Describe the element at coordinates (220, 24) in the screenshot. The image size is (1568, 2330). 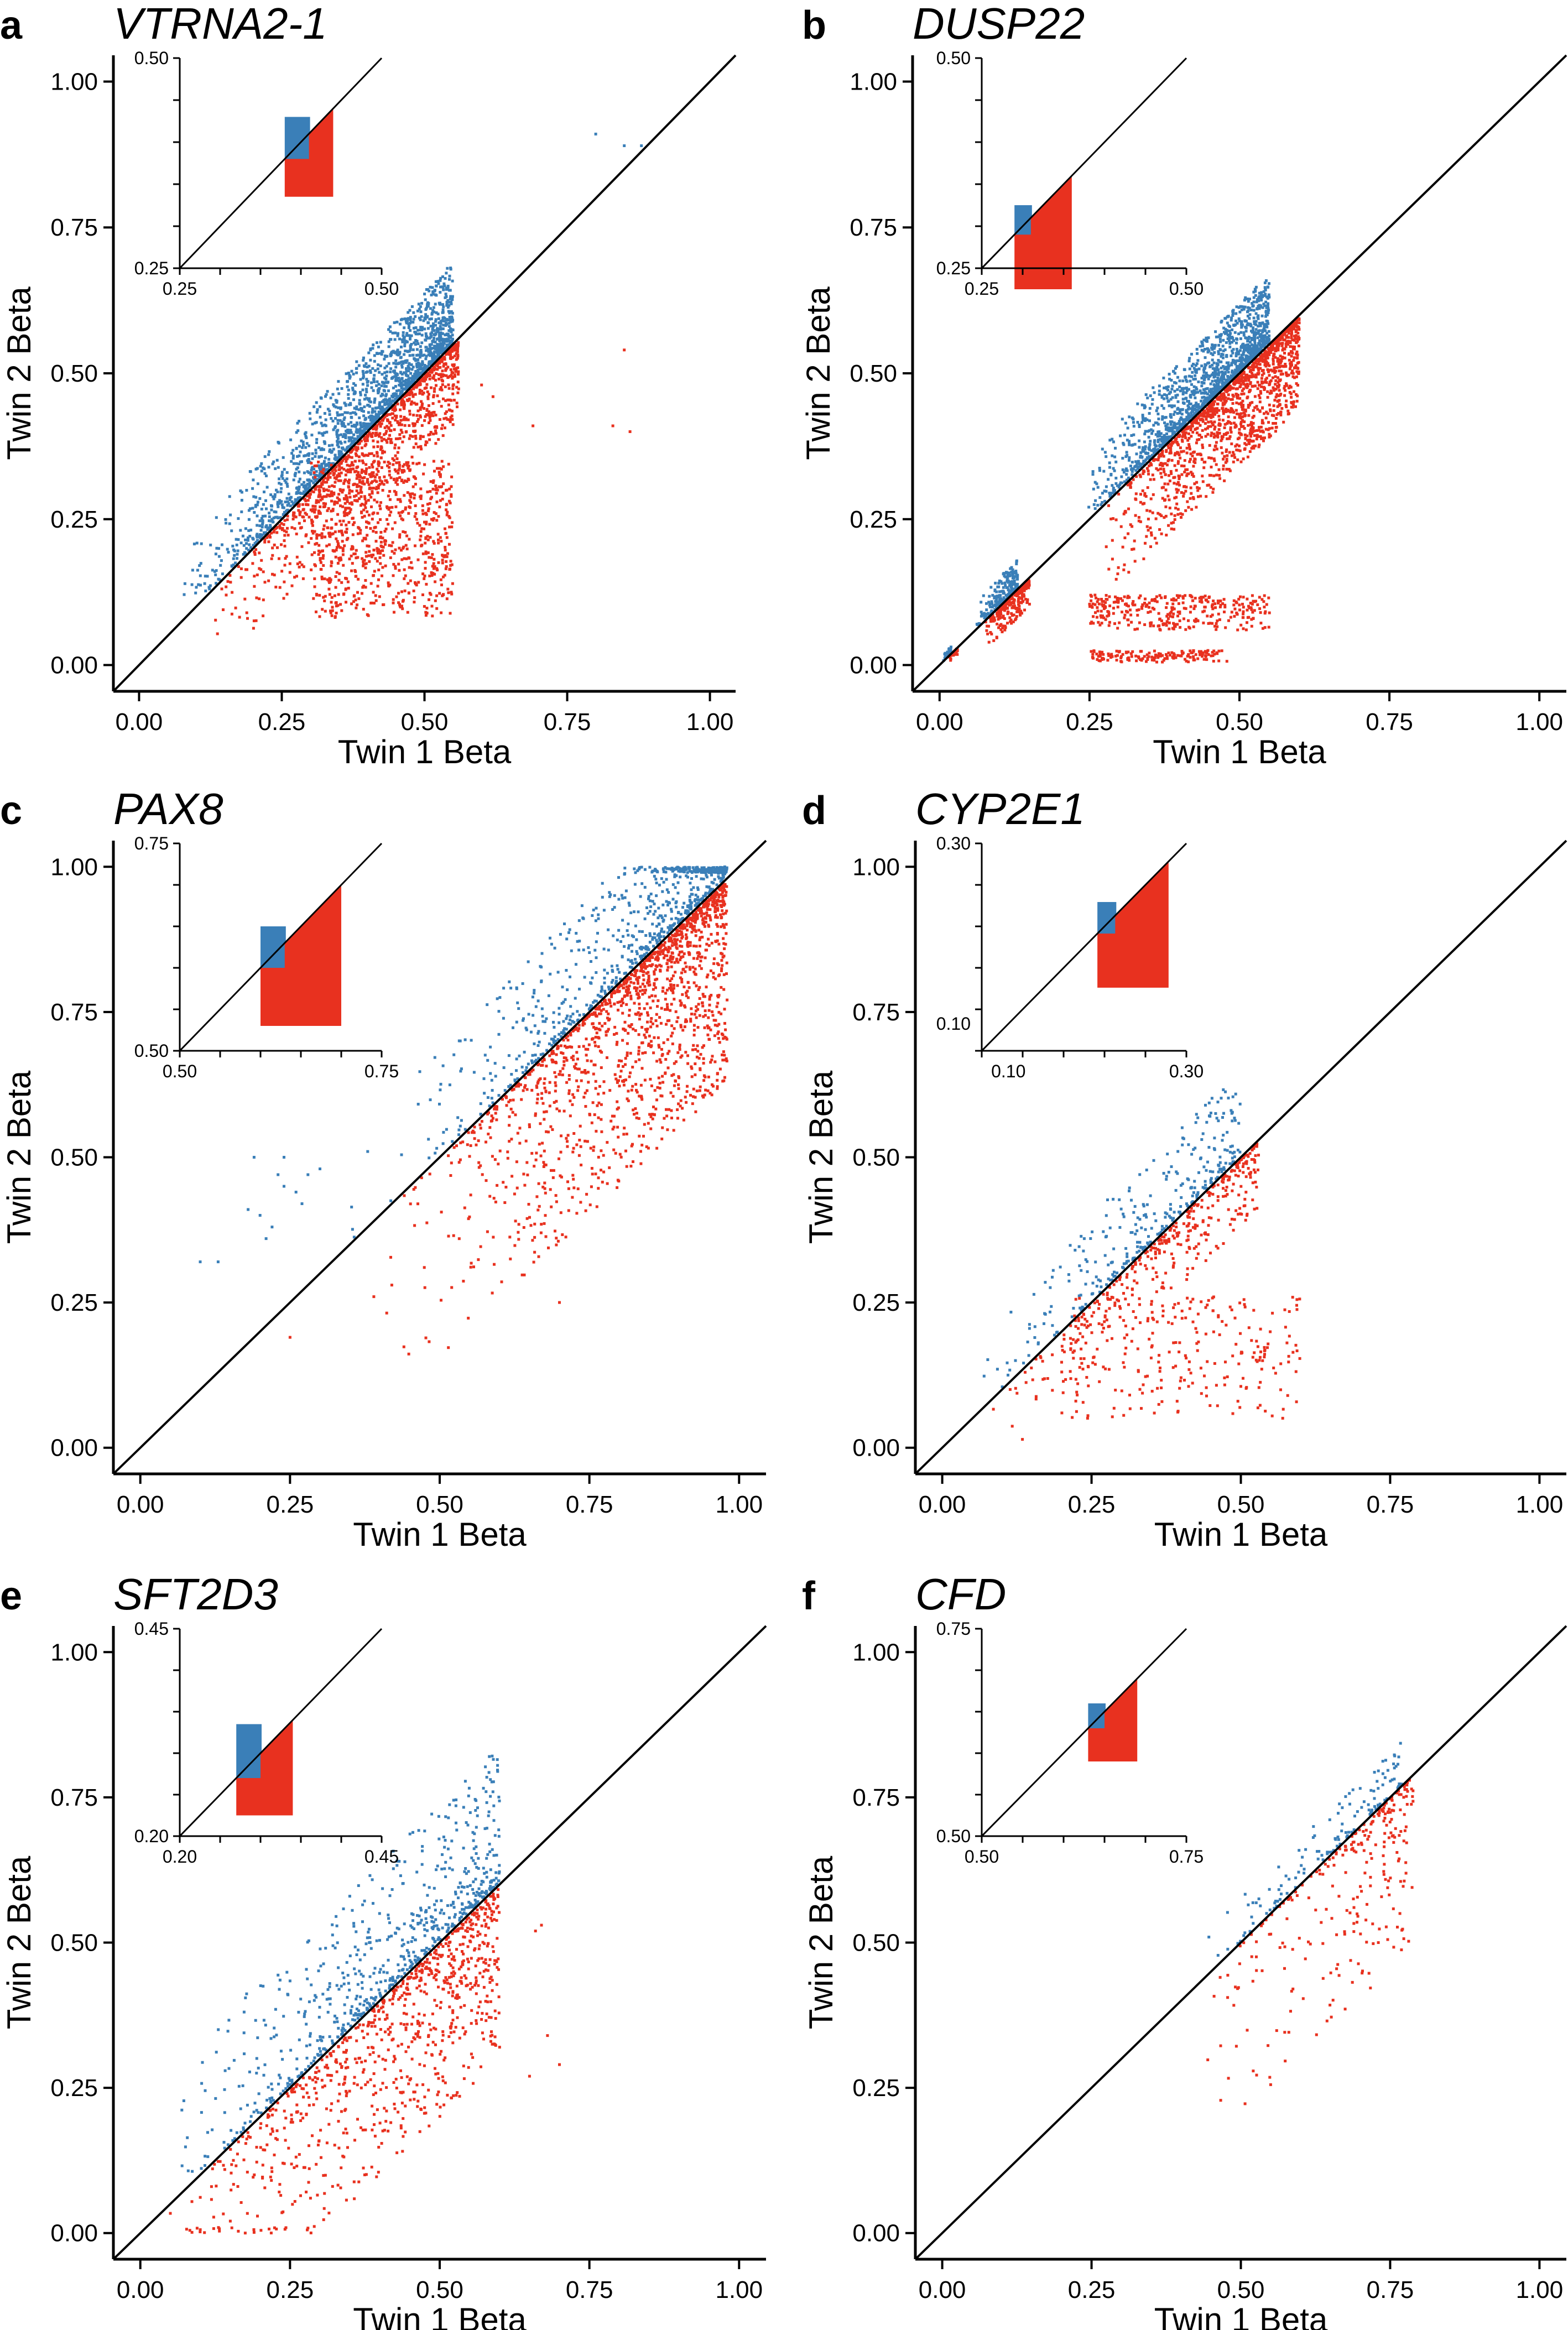
I see `panel-title-a: VTRNA2-1` at that location.